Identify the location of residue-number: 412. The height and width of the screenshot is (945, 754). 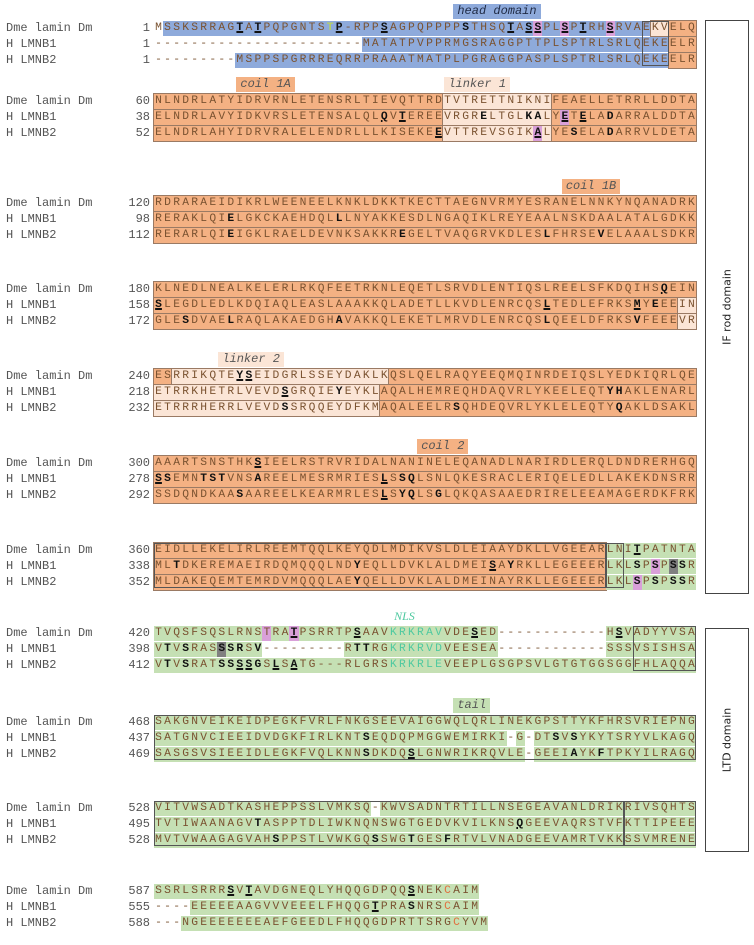
(139, 665).